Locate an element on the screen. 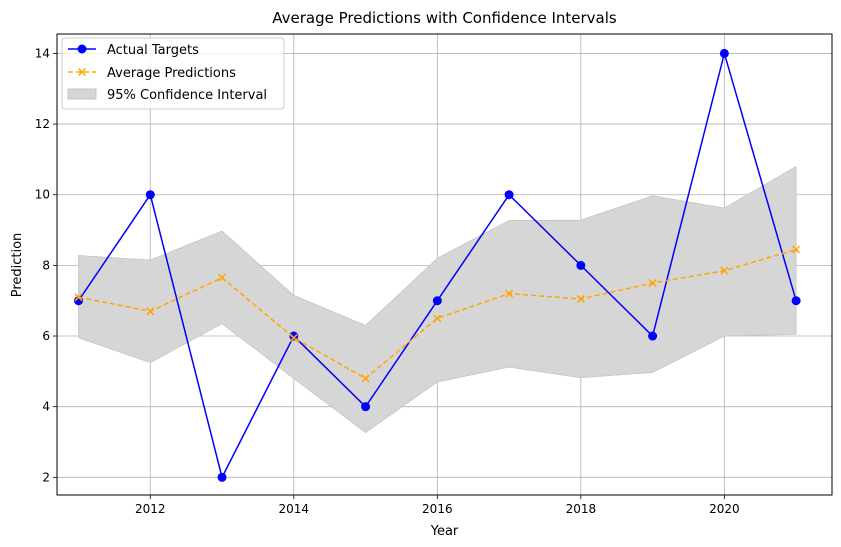  x-axis-ticks: 2012 2014 2016 2018 2020 is located at coordinates (437, 505).